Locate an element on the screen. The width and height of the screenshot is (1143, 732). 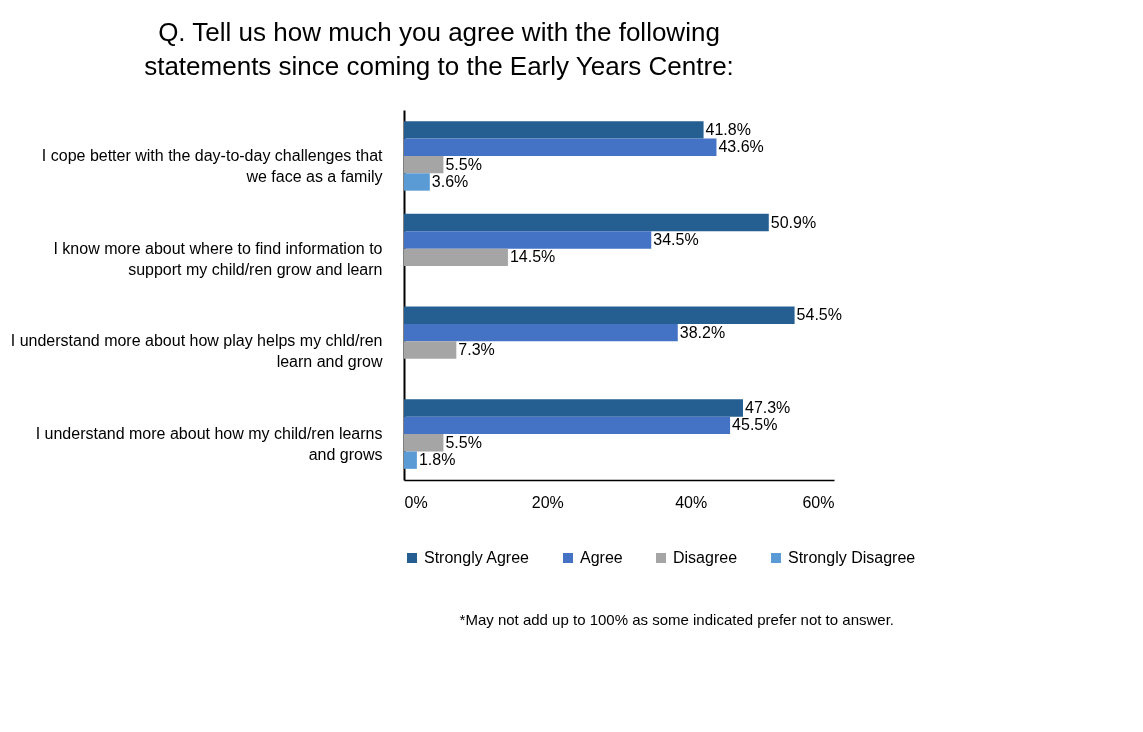
legend-label: Strongly Agree is located at coordinates (477, 557).